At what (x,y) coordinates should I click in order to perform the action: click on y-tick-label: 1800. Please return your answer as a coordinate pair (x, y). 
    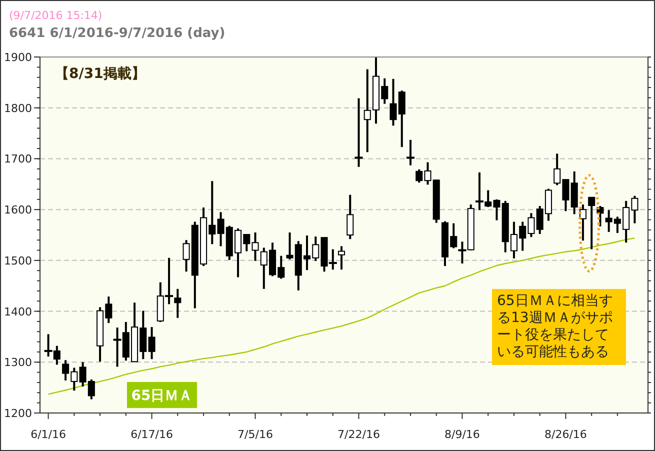
    Looking at the image, I should click on (18, 108).